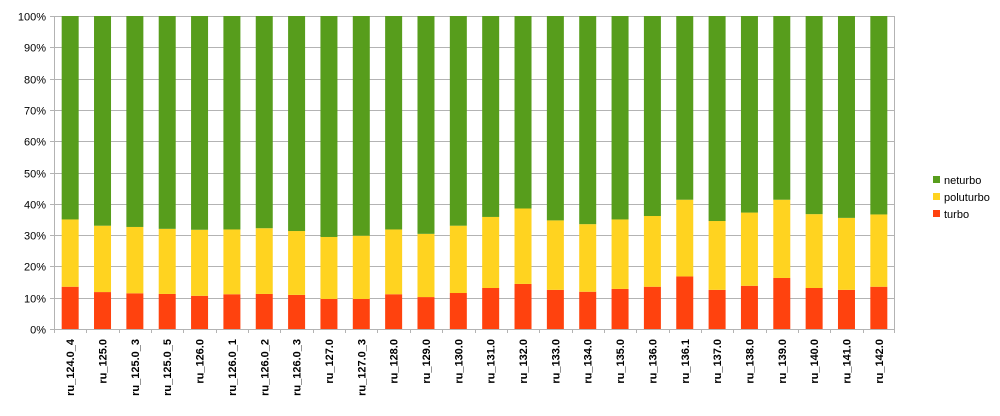 The height and width of the screenshot is (416, 1000). I want to click on x-tick-label: ru_124.0_4, so click(71, 367).